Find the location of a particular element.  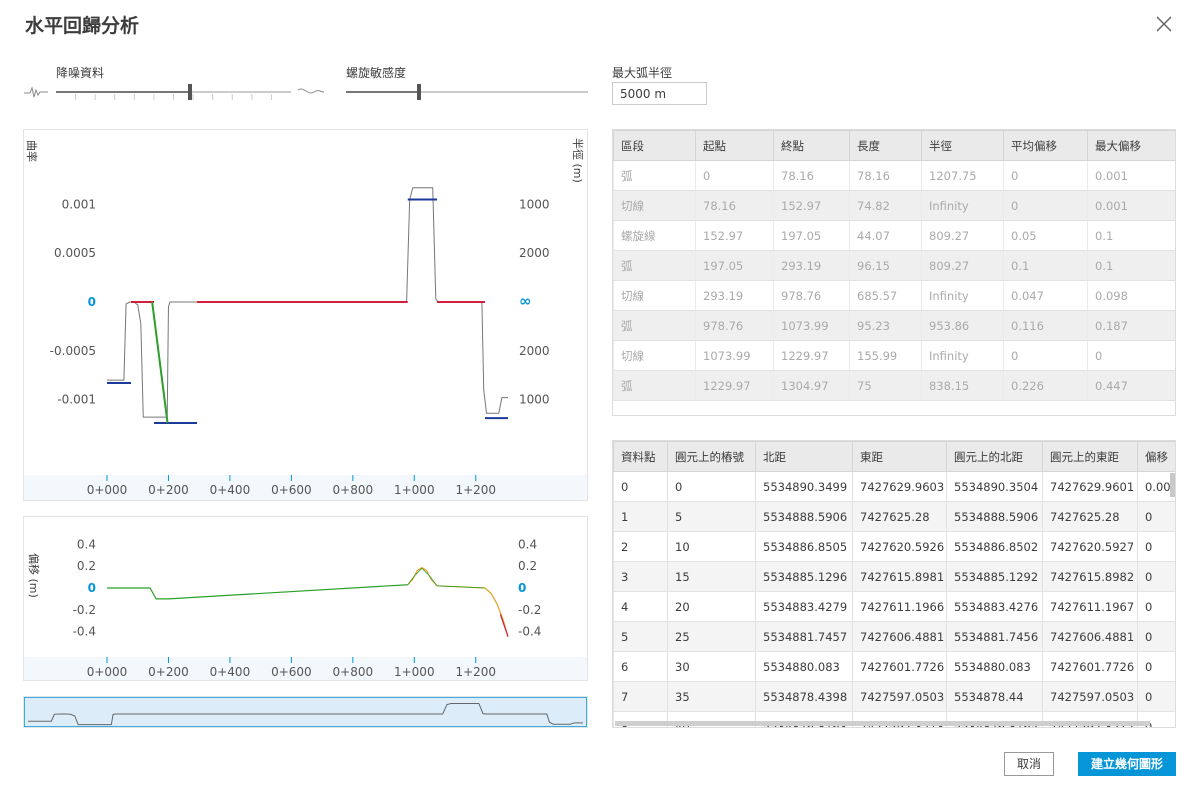

table-cell: 685.57 is located at coordinates (885, 295).